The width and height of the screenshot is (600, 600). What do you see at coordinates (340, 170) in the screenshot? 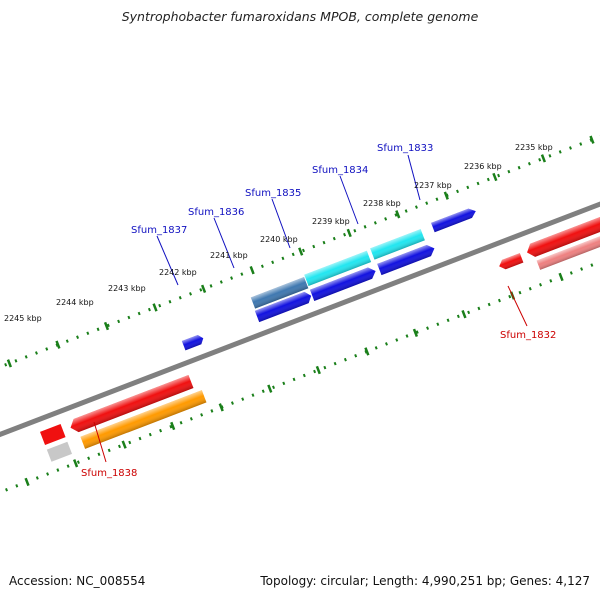
I see `label-sfum-1834: Sfum_1834` at bounding box center [340, 170].